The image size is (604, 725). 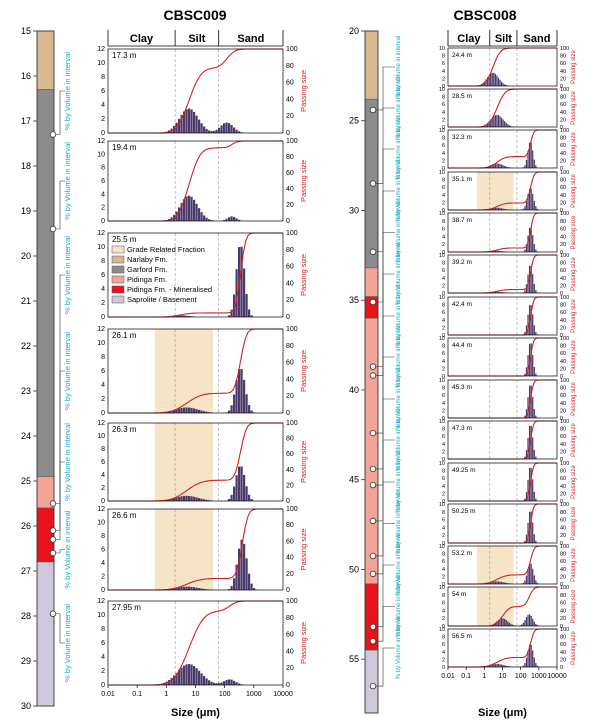 I want to click on grade-fraction-band, so click(x=495, y=191).